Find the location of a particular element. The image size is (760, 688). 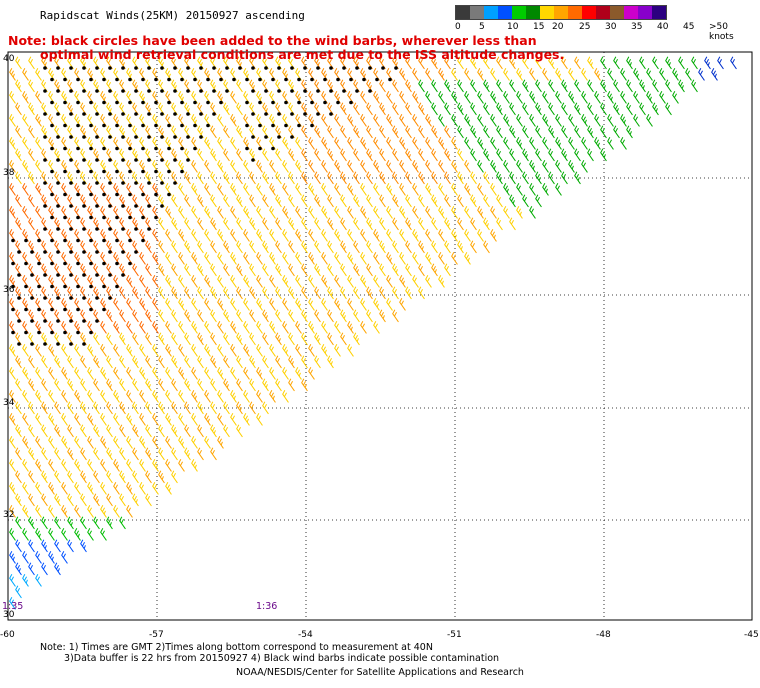

legend-label: 35 is located at coordinates (637, 27).